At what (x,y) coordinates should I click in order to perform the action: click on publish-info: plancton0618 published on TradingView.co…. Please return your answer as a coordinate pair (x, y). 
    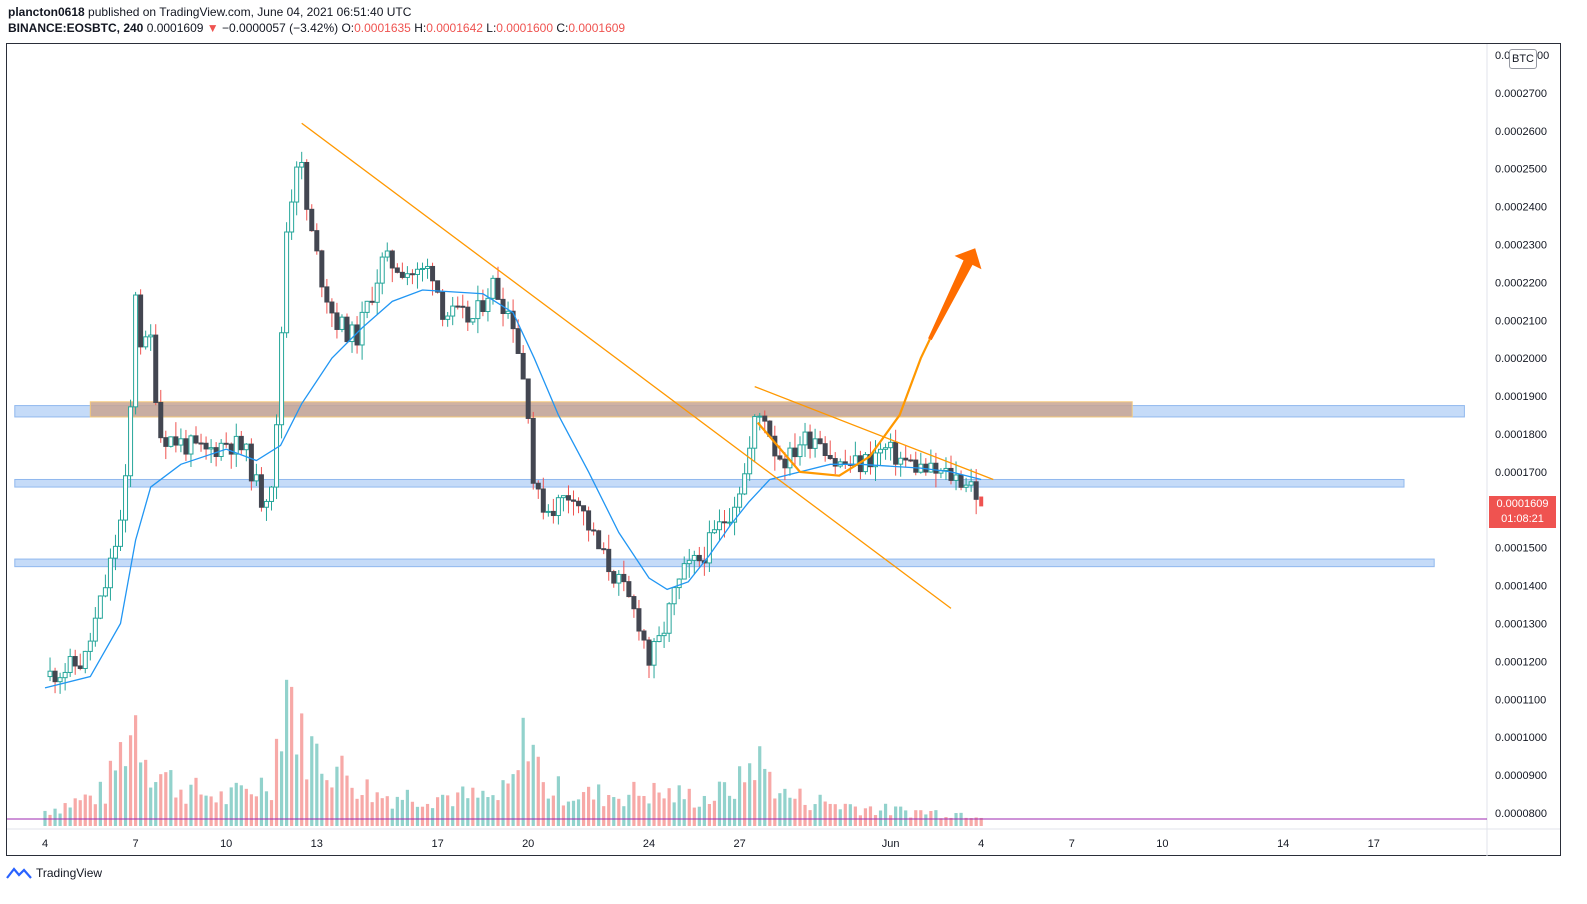
    Looking at the image, I should click on (209, 12).